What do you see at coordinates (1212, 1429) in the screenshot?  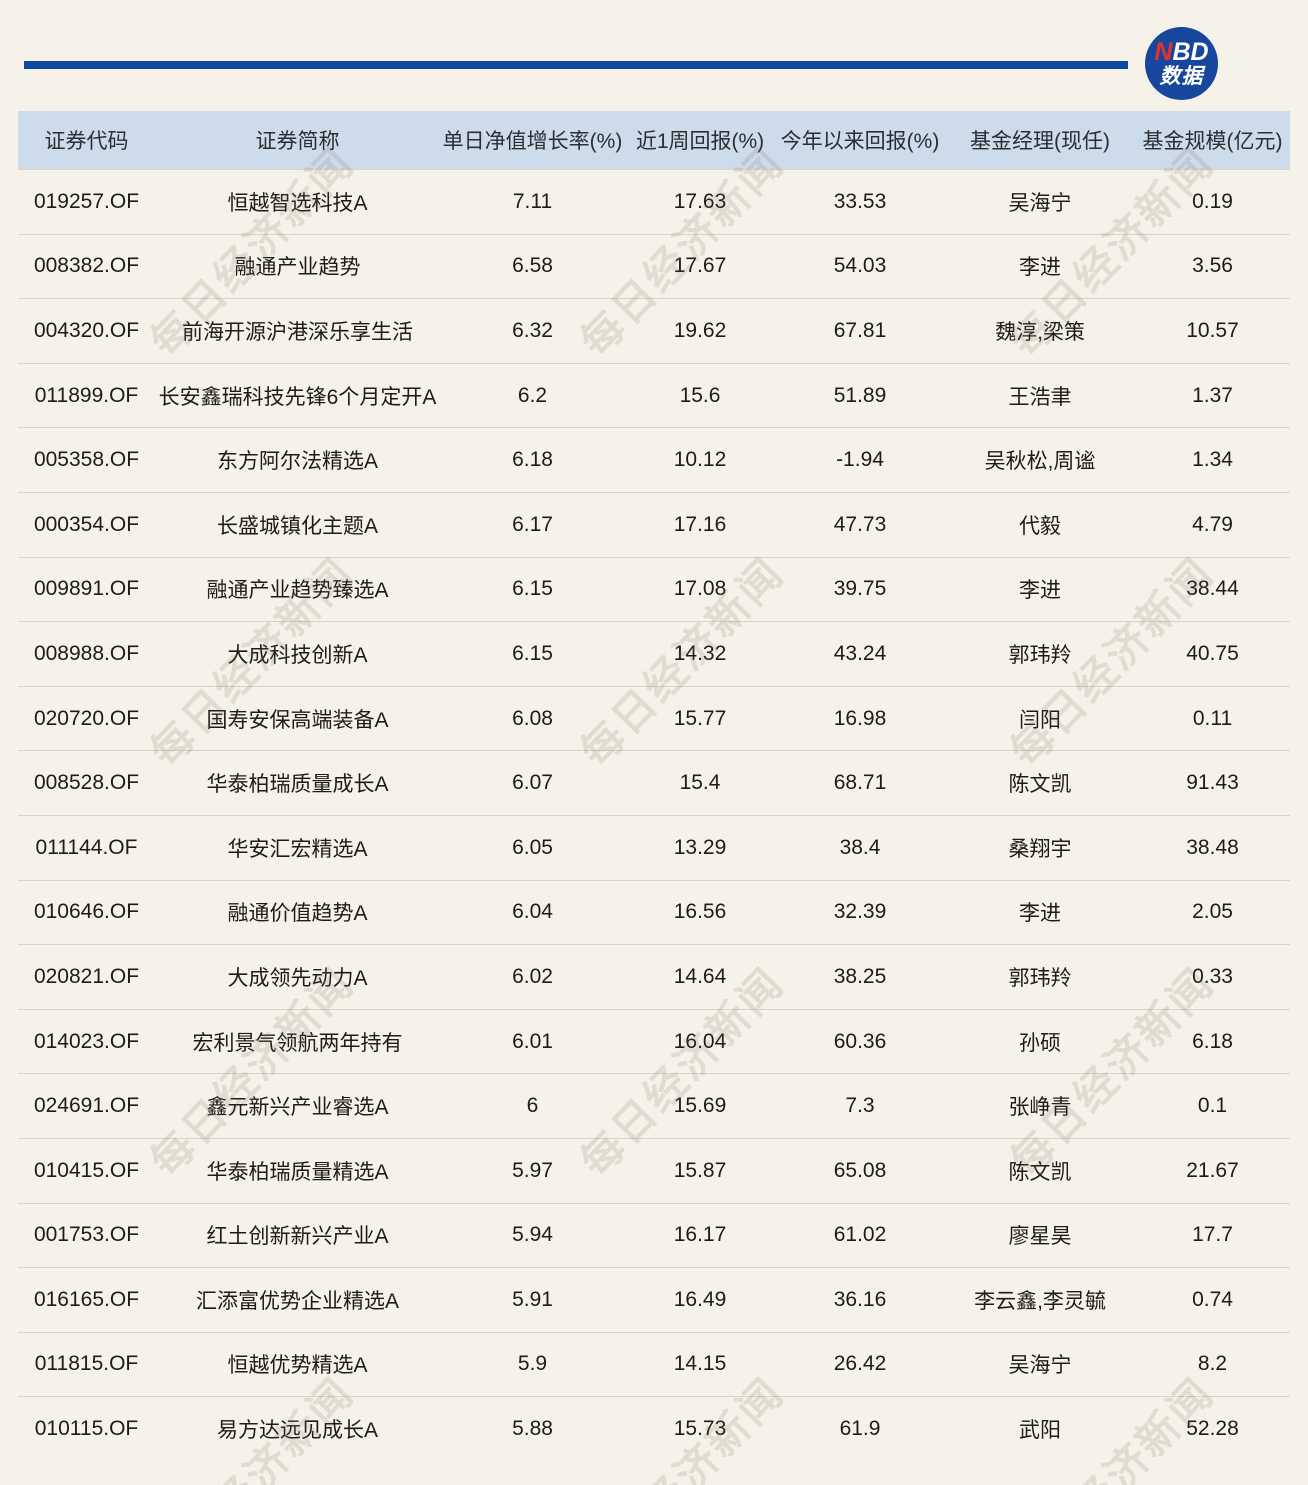 I see `cell-fund-size: 52.28` at bounding box center [1212, 1429].